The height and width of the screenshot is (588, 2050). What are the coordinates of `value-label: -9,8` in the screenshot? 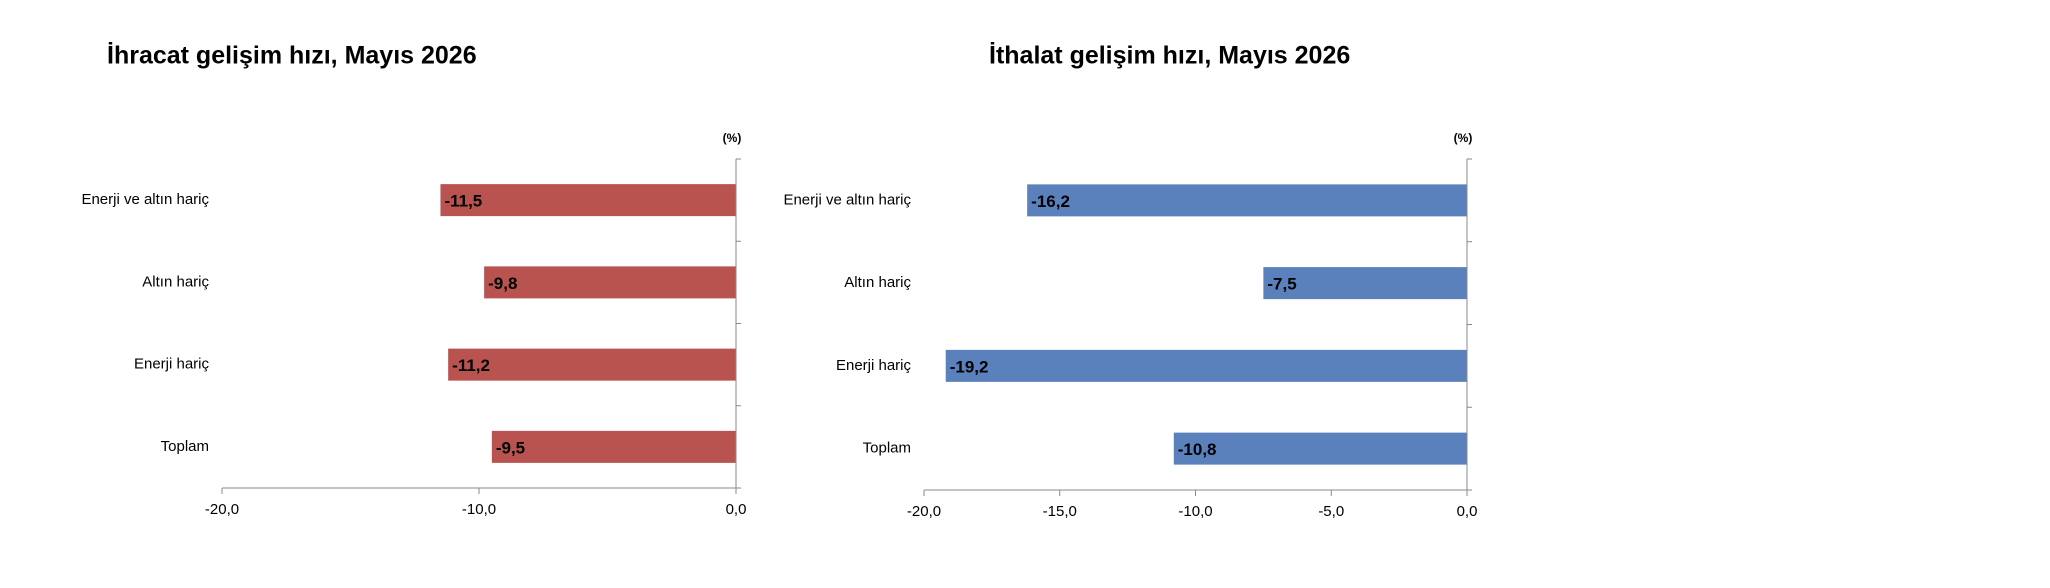 It's located at (502, 283).